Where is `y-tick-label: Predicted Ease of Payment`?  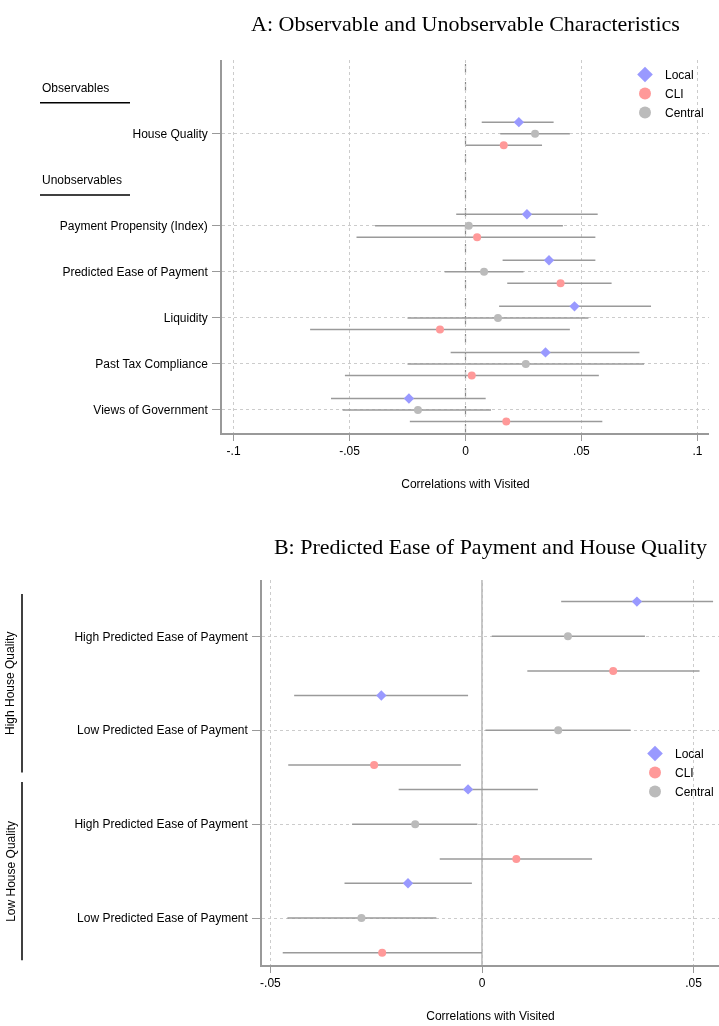
y-tick-label: Predicted Ease of Payment is located at coordinates (135, 272).